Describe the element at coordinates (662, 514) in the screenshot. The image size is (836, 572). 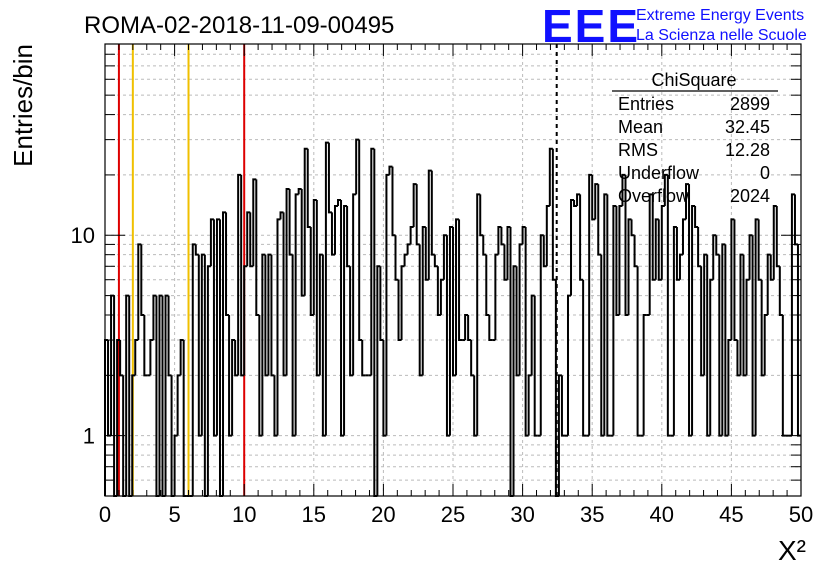
I see `x-tick-label: 40` at that location.